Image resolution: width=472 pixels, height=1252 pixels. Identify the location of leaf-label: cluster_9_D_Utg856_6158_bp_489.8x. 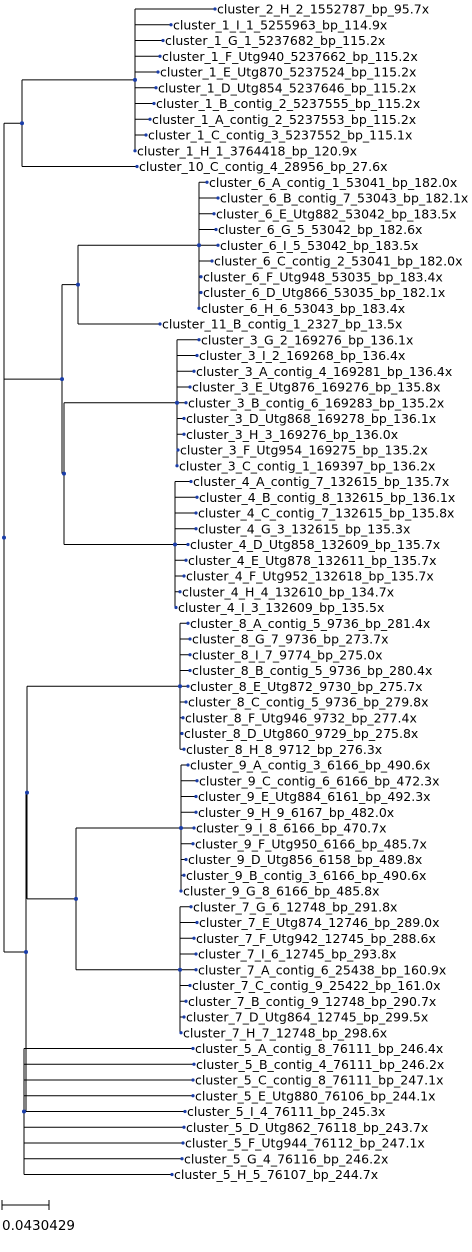
(305, 859).